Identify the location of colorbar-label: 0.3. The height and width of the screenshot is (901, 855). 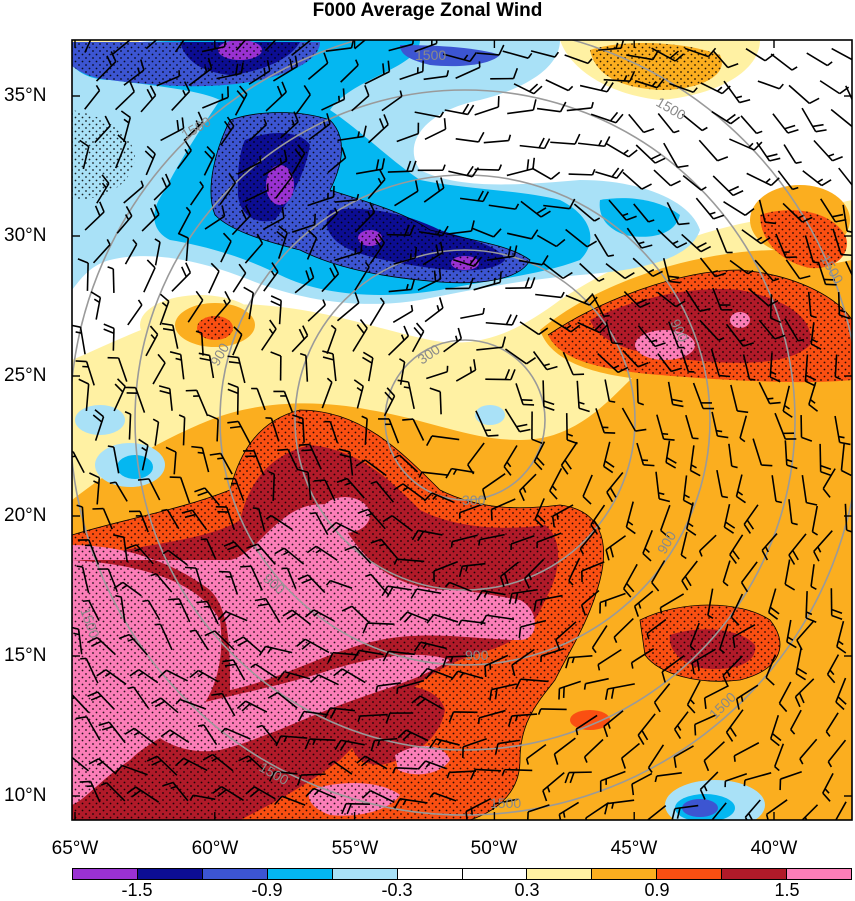
(526, 890).